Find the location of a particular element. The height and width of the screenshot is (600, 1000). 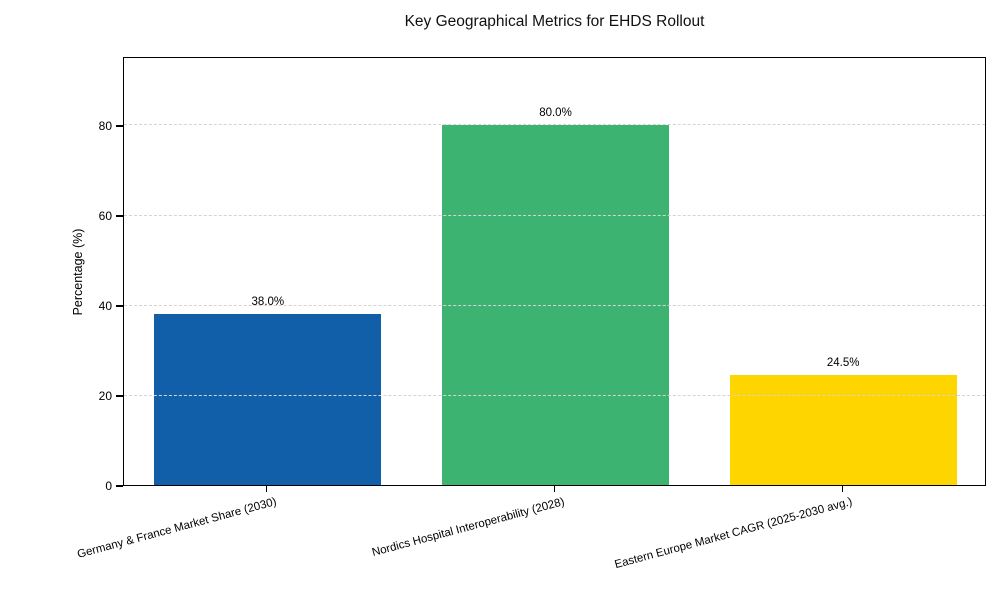

x-tick-label-1: Nordics Hospital Interoperability (2028) is located at coordinates (468, 528).